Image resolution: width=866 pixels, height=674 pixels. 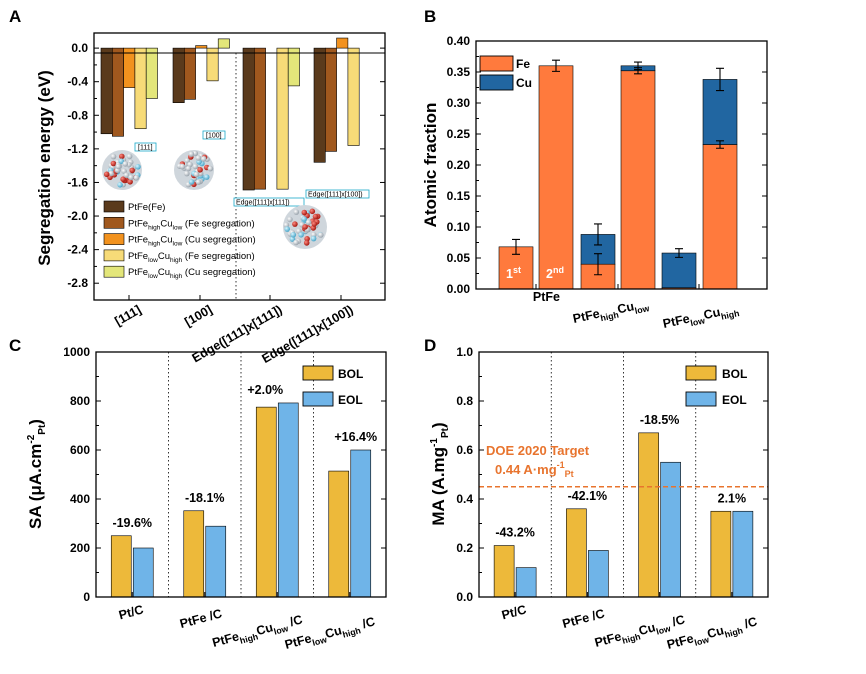 I want to click on d-change-annotation: -18.5%, so click(x=660, y=420).